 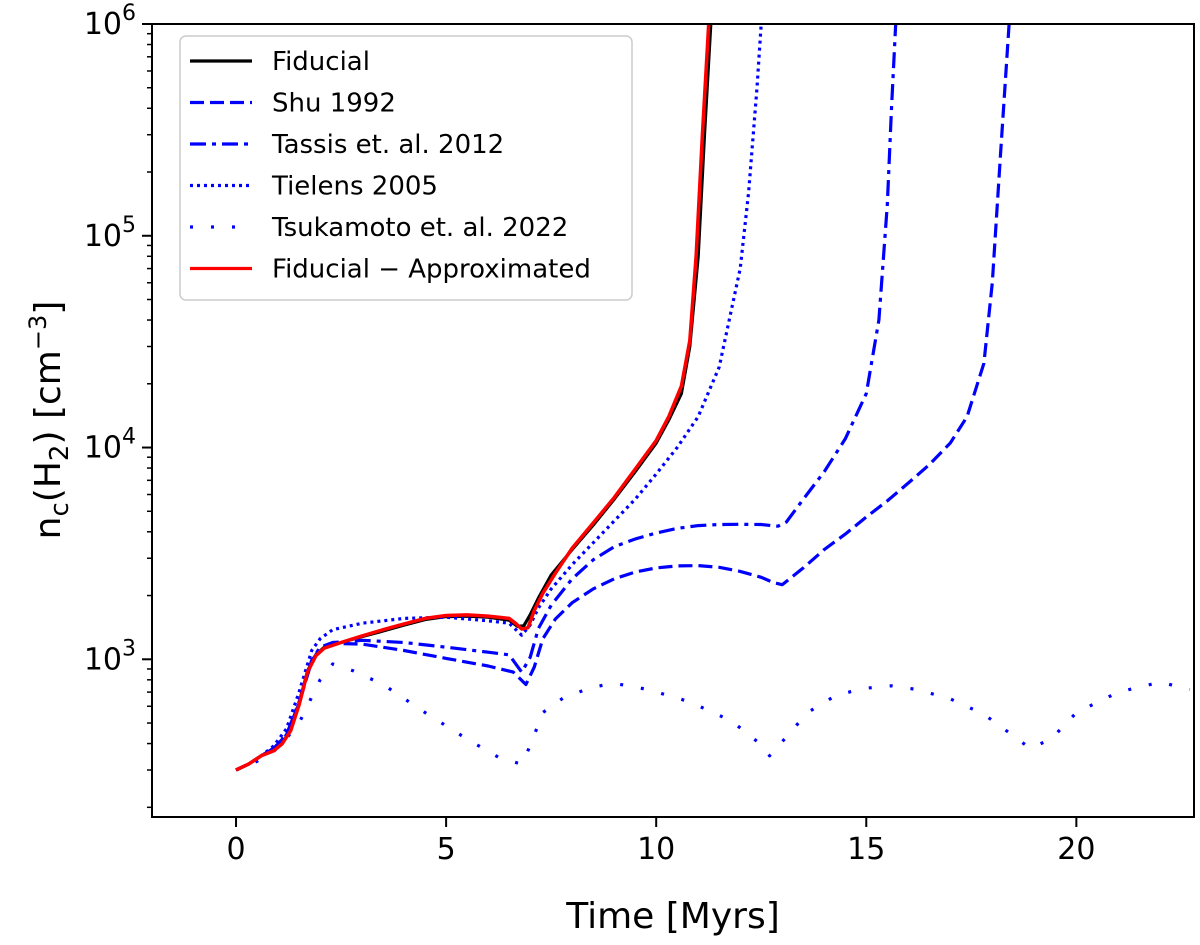 What do you see at coordinates (235, 849) in the screenshot?
I see `x-tick-label: 0` at bounding box center [235, 849].